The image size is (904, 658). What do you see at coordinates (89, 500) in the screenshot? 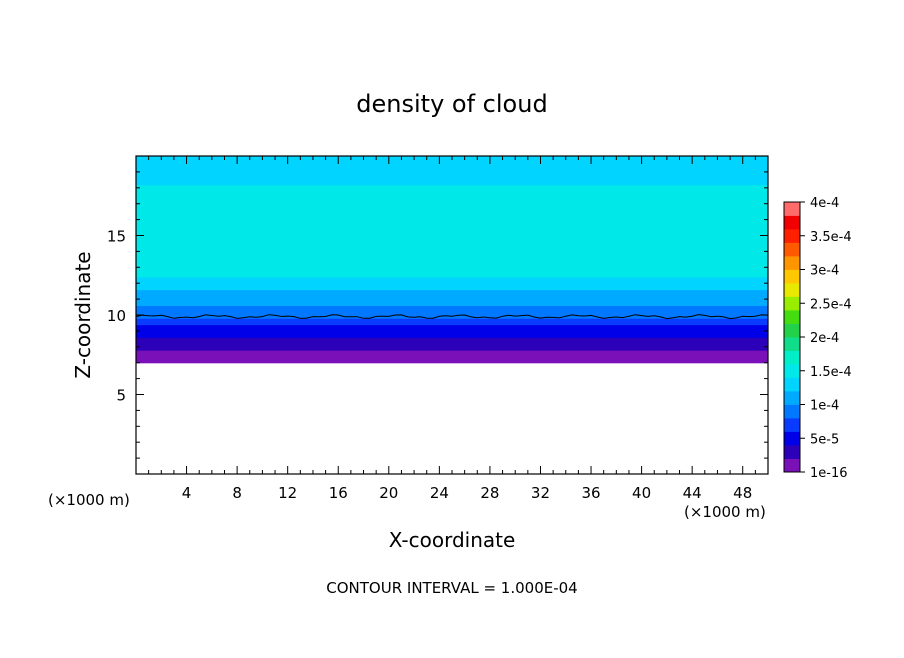
I see `y-unit-label: (×1000 m)` at bounding box center [89, 500].